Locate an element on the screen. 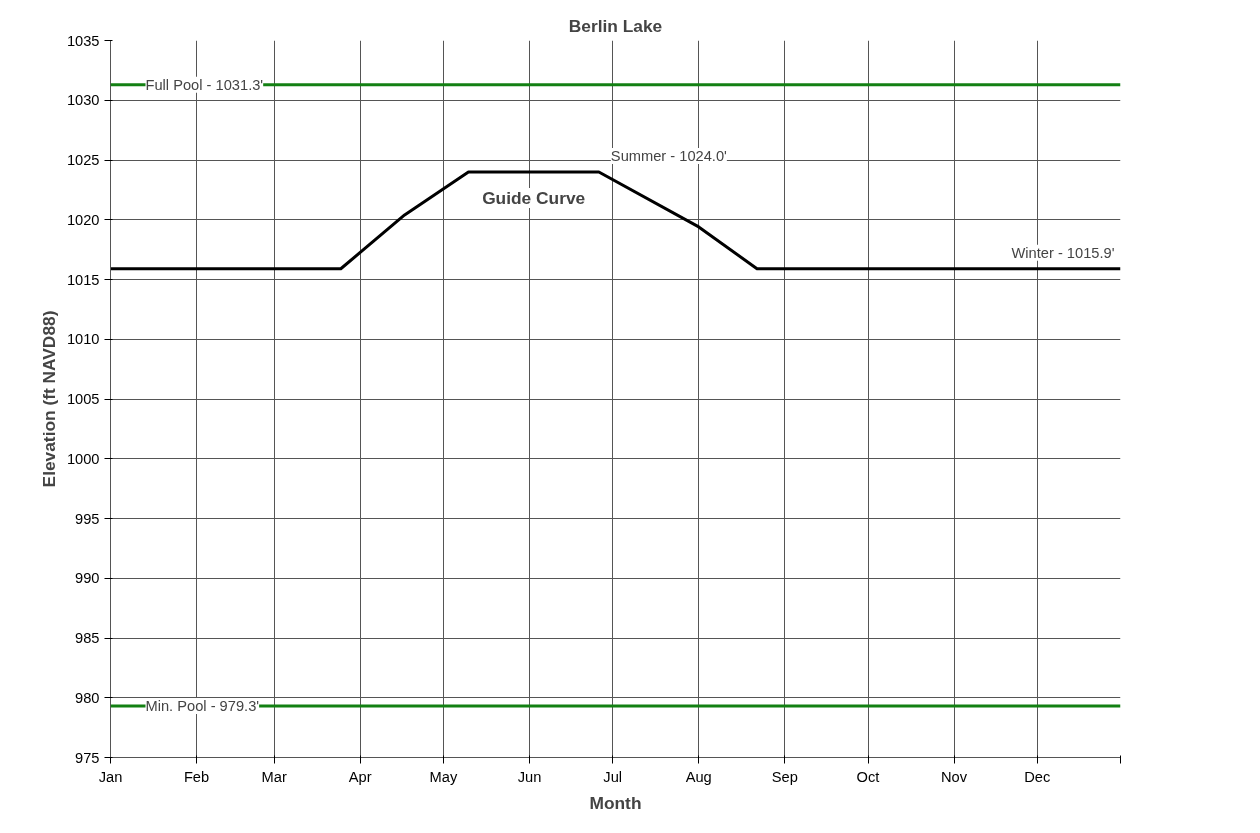 The image size is (1260, 833). ref-line-label: Full Pool - 1031.3' is located at coordinates (204, 84).